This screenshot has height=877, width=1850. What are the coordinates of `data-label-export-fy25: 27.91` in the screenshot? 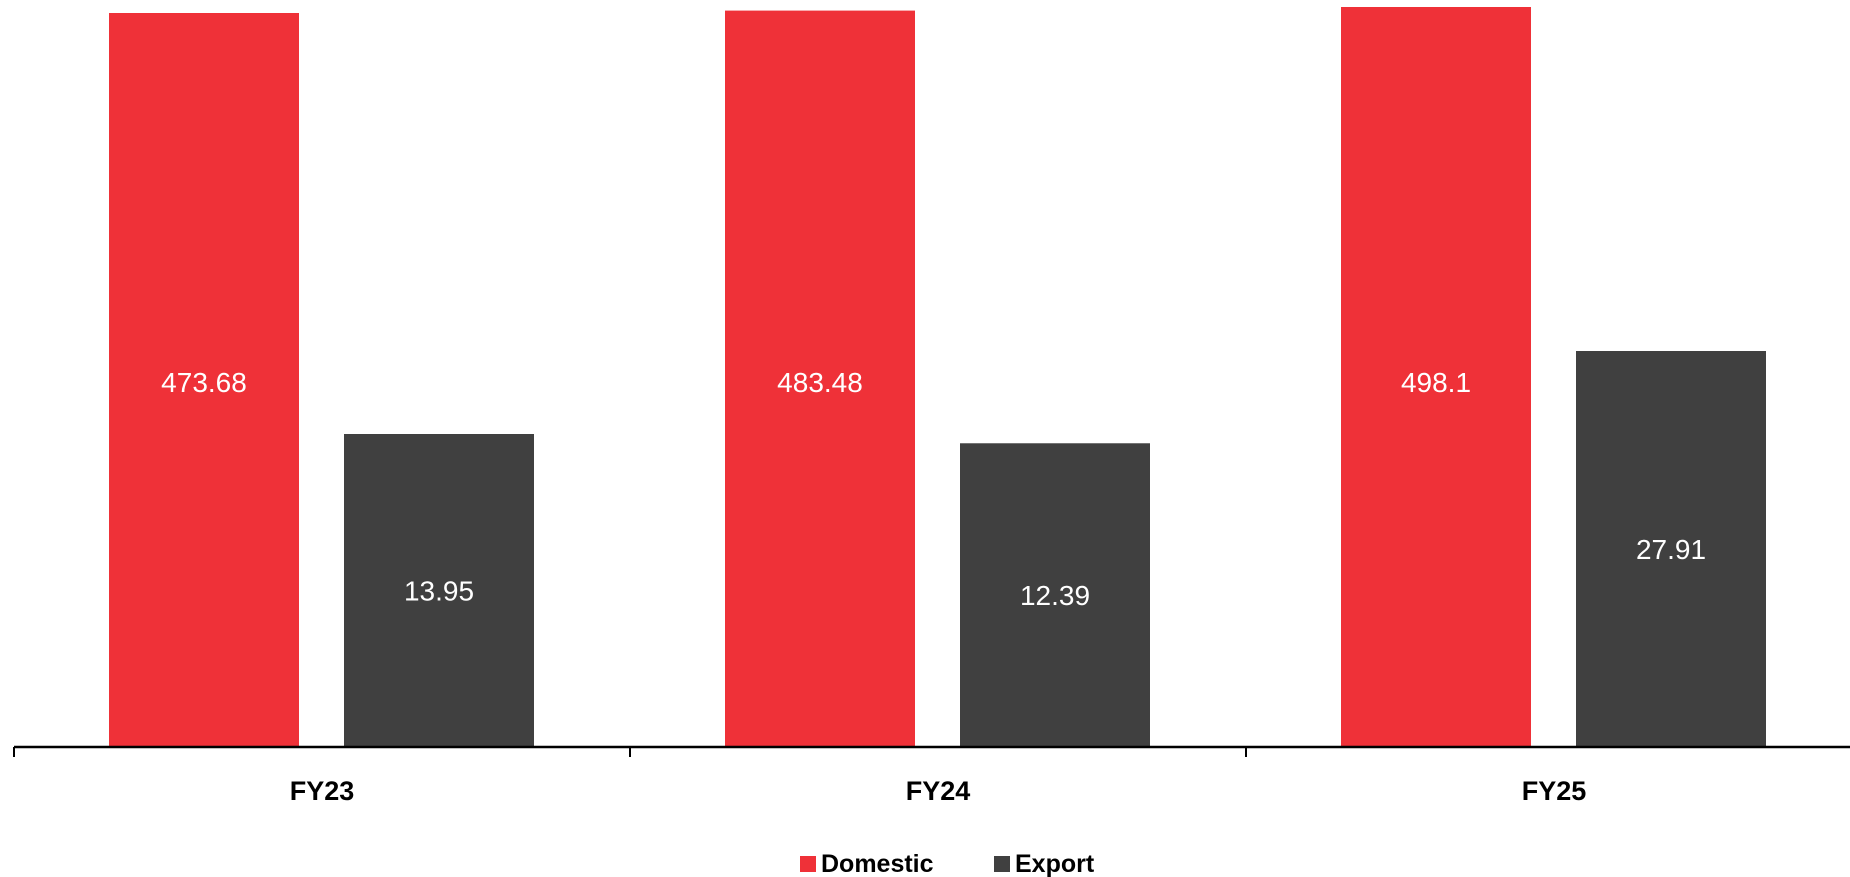 It's located at (1671, 549).